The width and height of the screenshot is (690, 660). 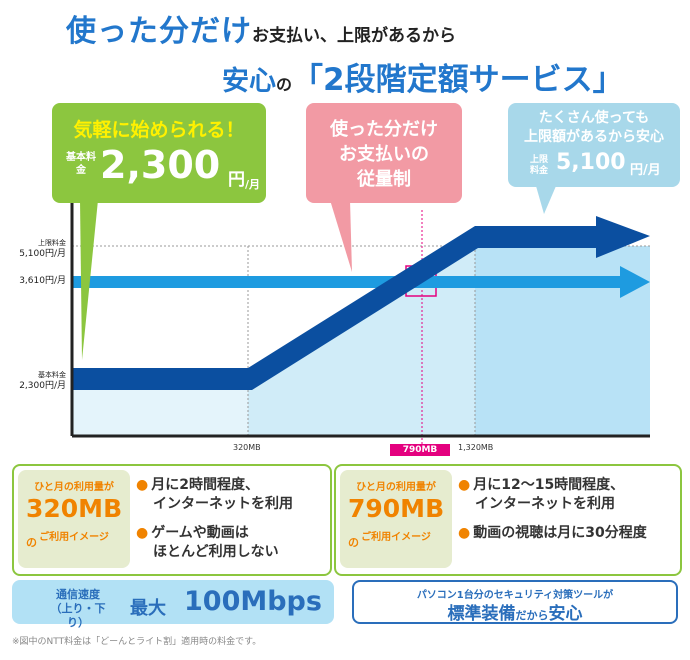 I want to click on headline-small: お支払い、上限があるから, so click(x=354, y=36).